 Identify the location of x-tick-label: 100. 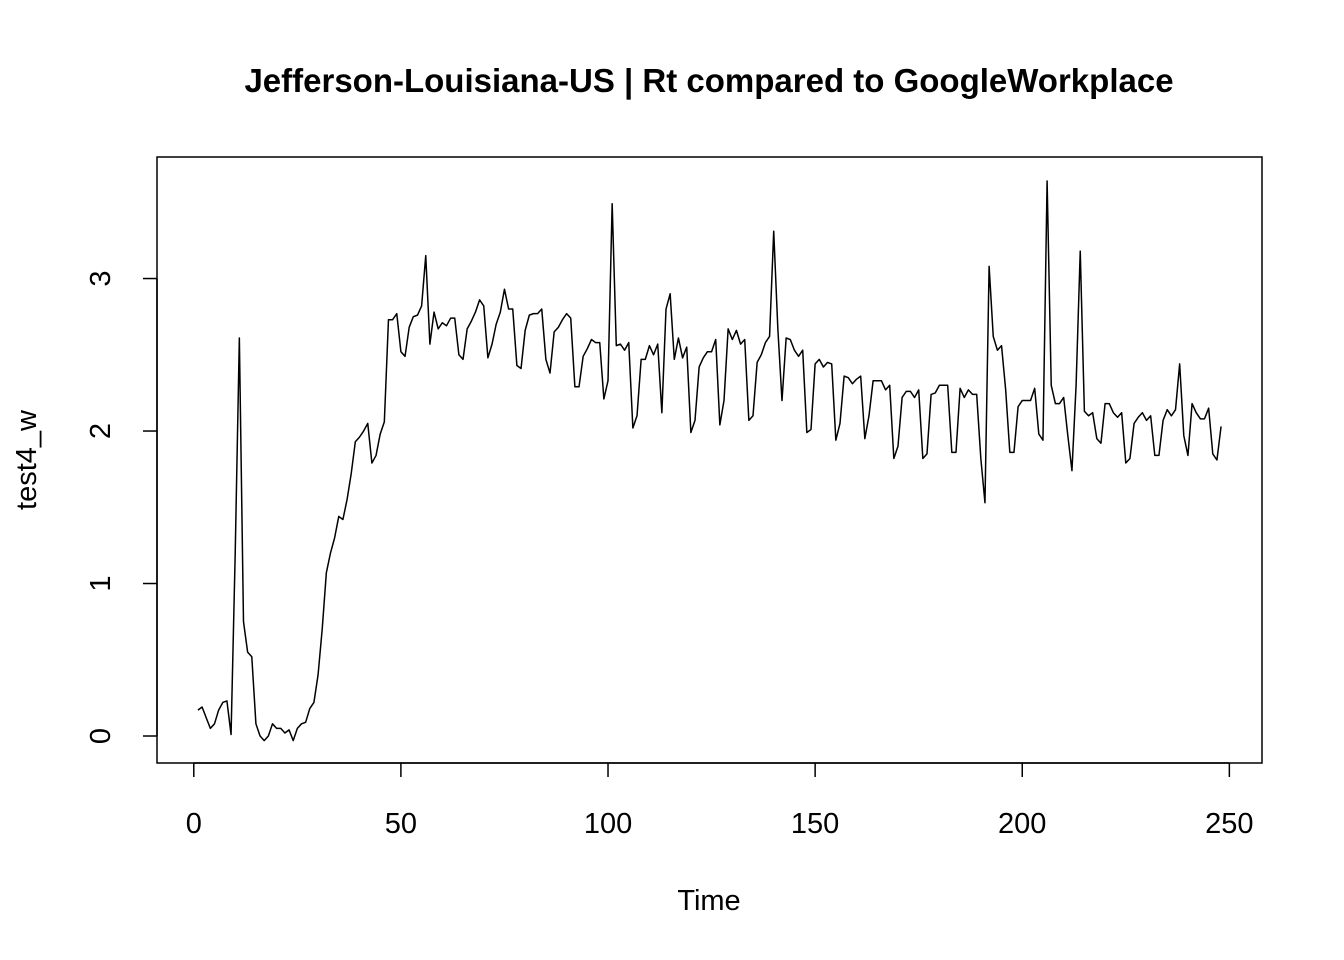
(608, 824).